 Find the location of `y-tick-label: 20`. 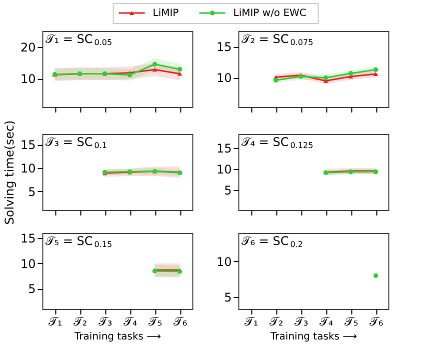

y-tick-label: 20 is located at coordinates (28, 47).